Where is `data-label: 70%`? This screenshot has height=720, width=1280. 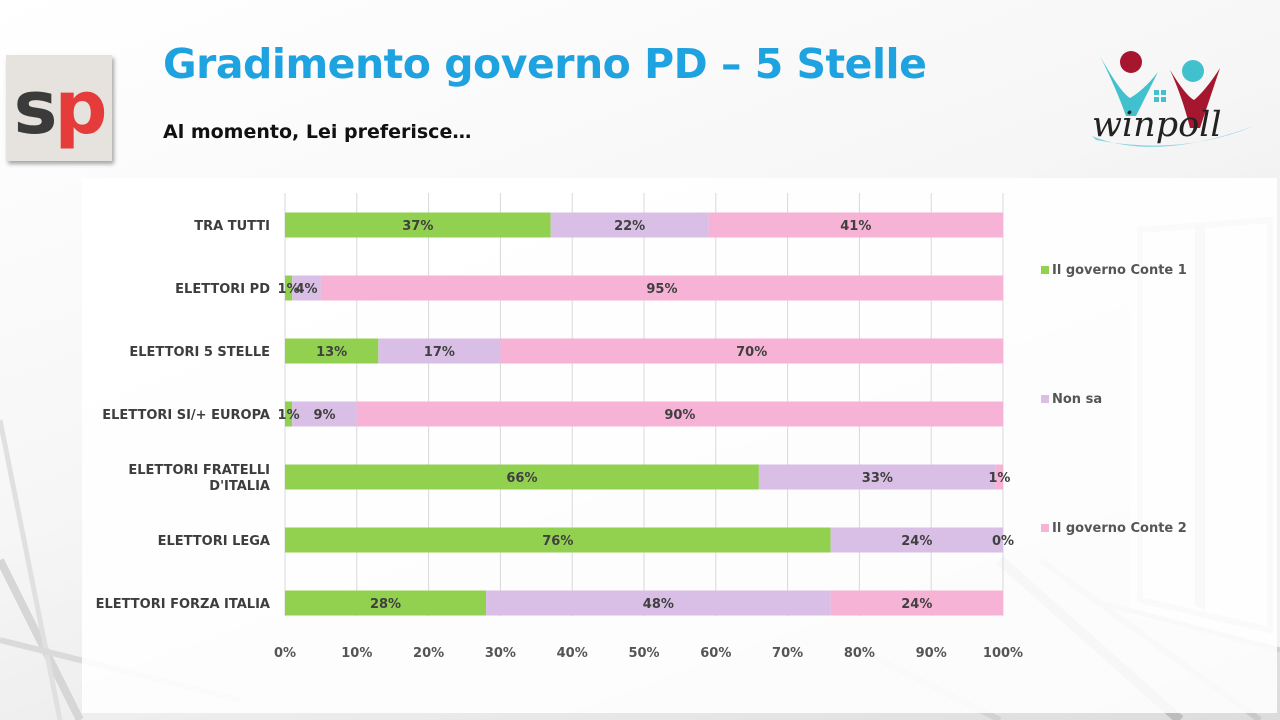
data-label: 70% is located at coordinates (751, 352).